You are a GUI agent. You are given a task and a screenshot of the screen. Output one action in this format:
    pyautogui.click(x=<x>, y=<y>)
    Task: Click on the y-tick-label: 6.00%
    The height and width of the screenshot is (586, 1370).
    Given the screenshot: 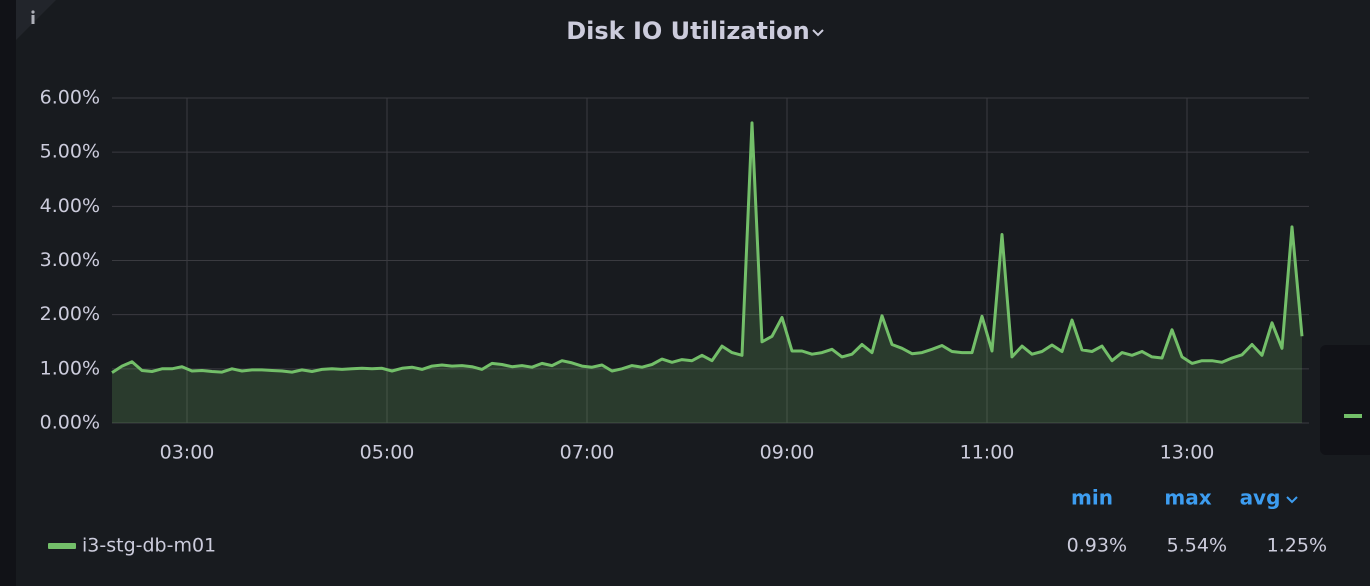 What is the action you would take?
    pyautogui.click(x=70, y=98)
    